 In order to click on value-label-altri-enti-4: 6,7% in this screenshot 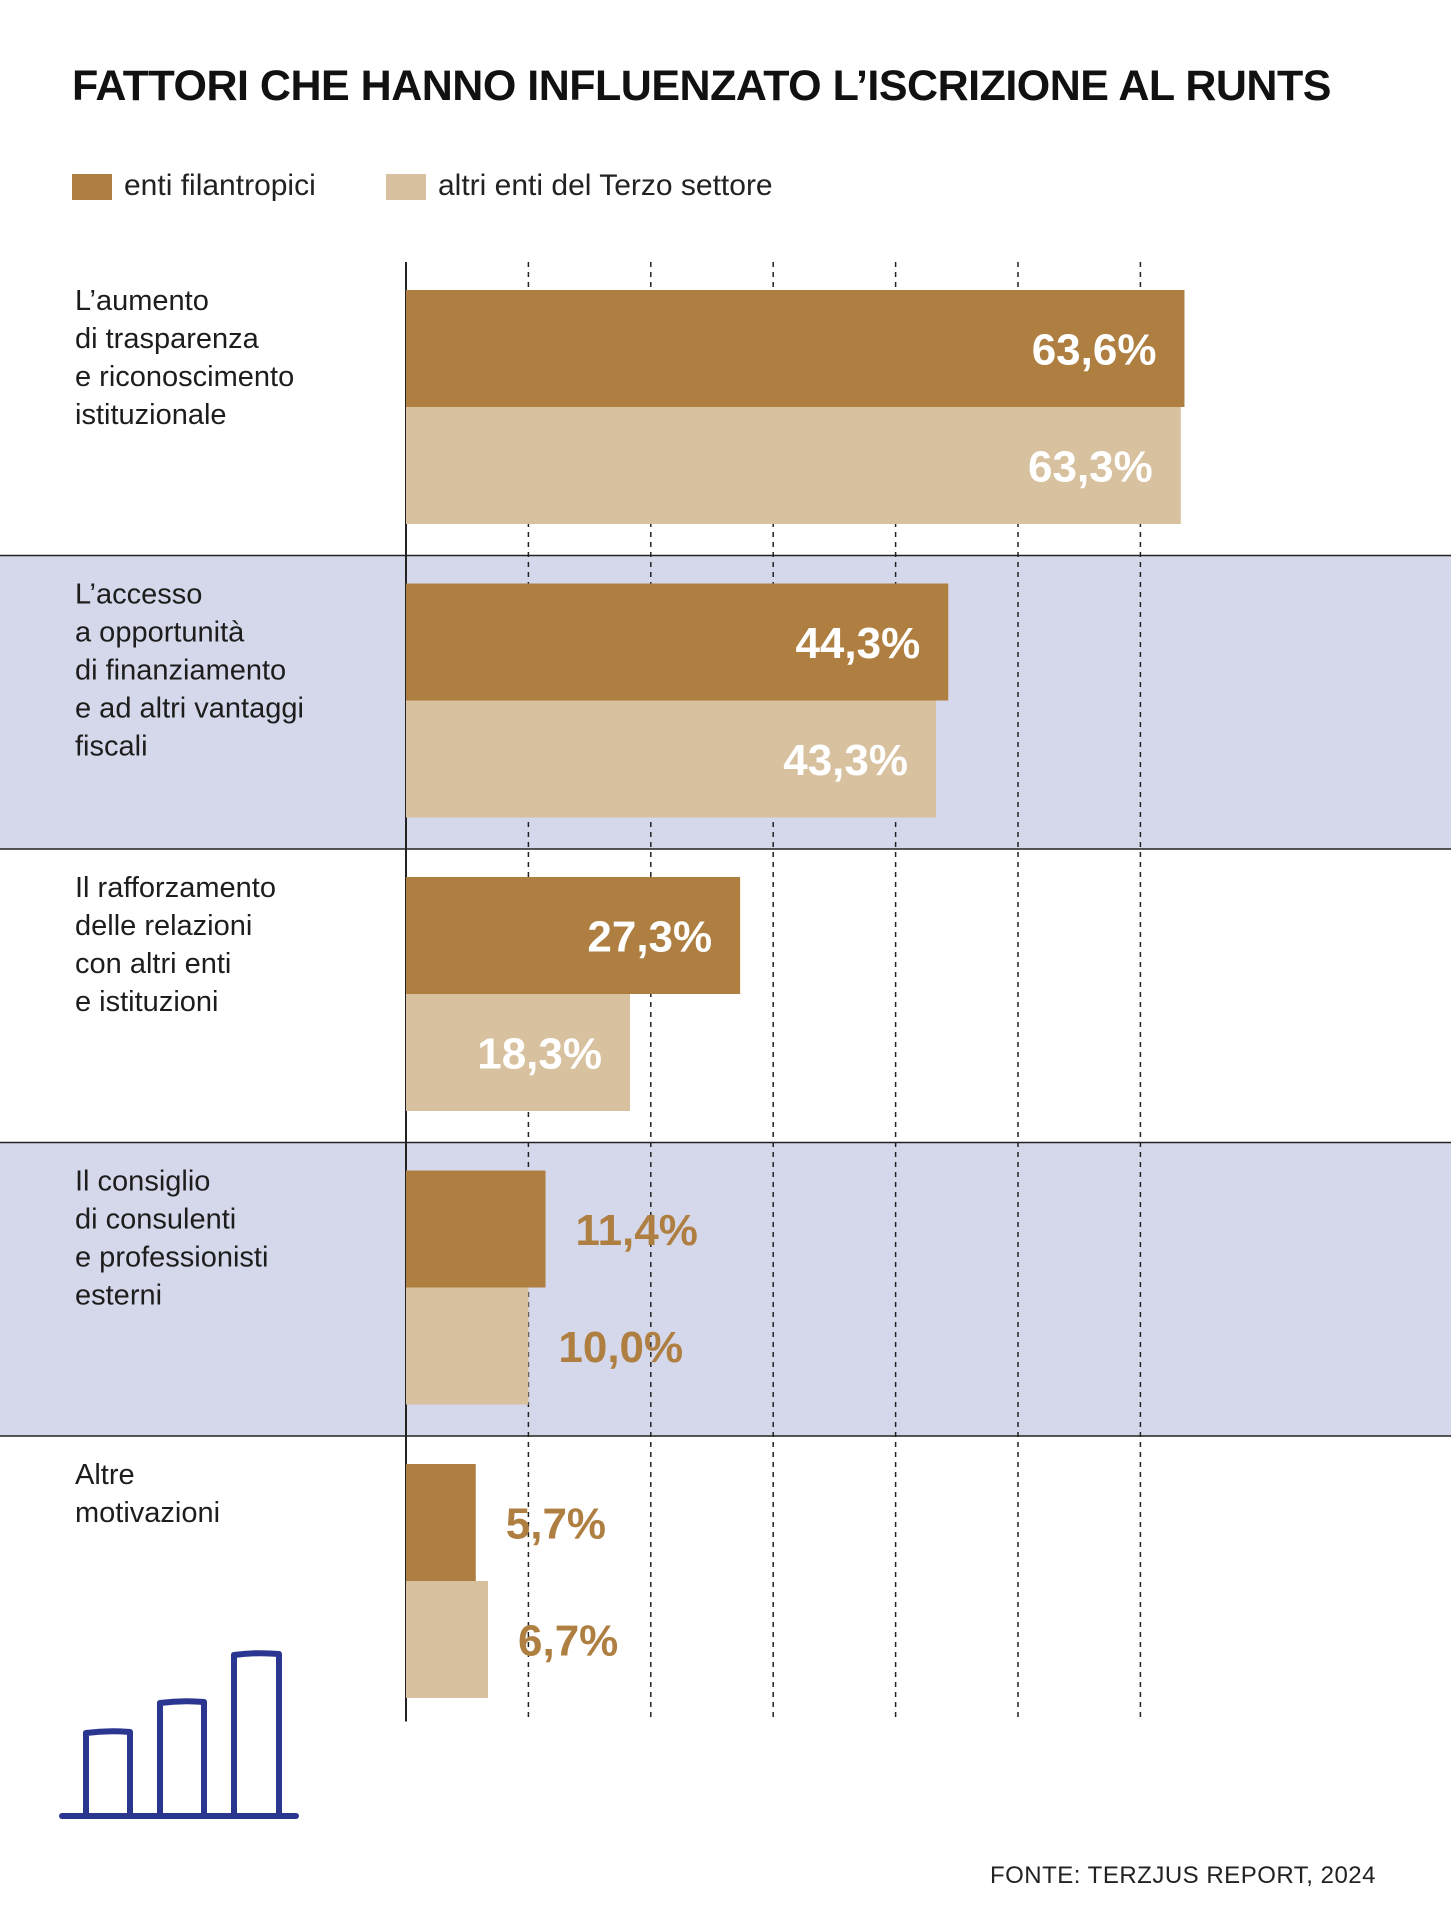, I will do `click(568, 1641)`.